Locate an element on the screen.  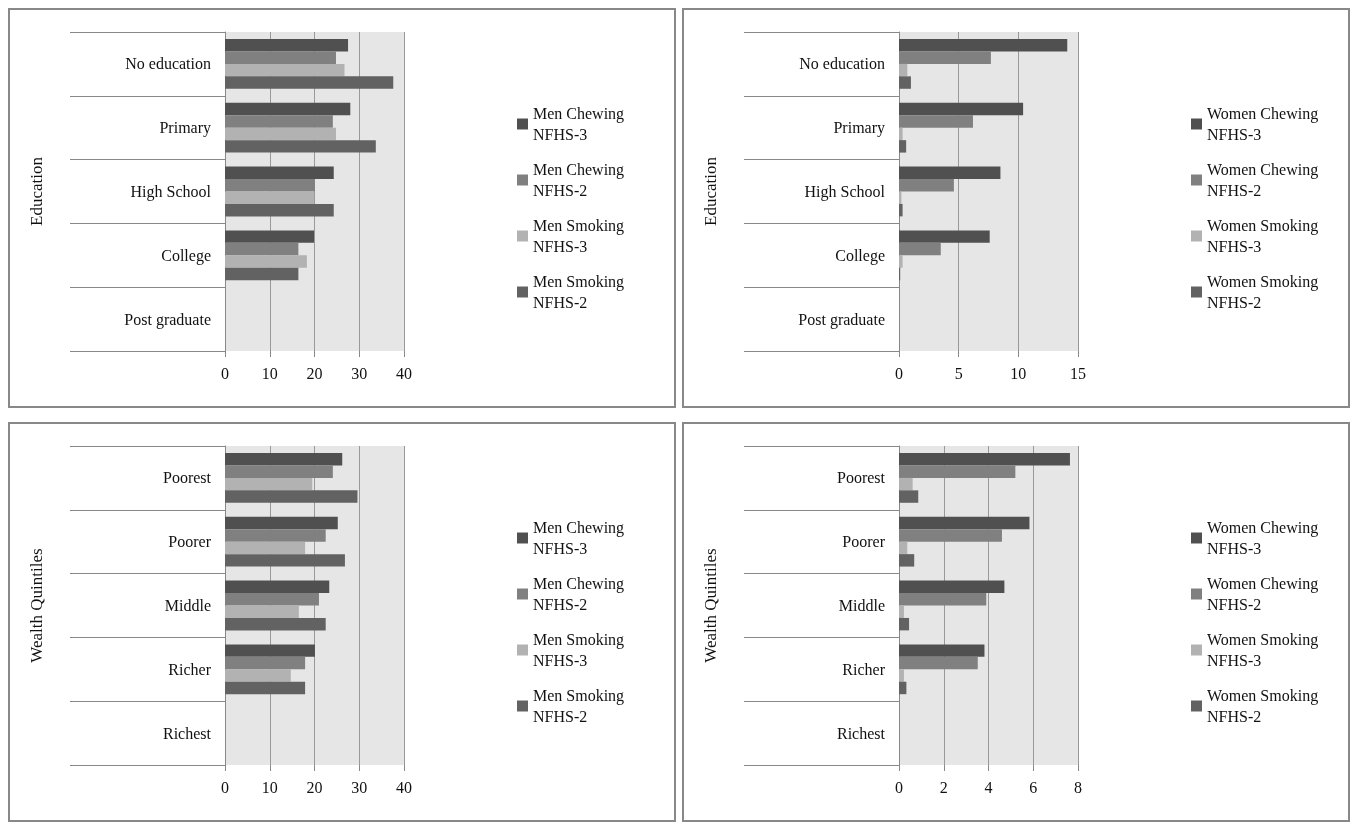
x-tick-label: 5 is located at coordinates (958, 373).